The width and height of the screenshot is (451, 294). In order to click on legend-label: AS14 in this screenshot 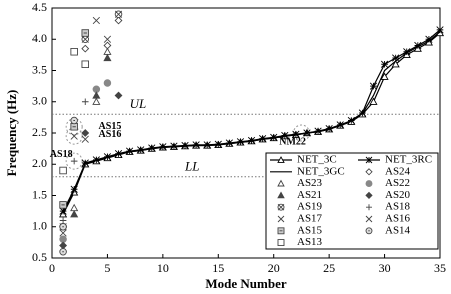, I will do `click(398, 230)`.